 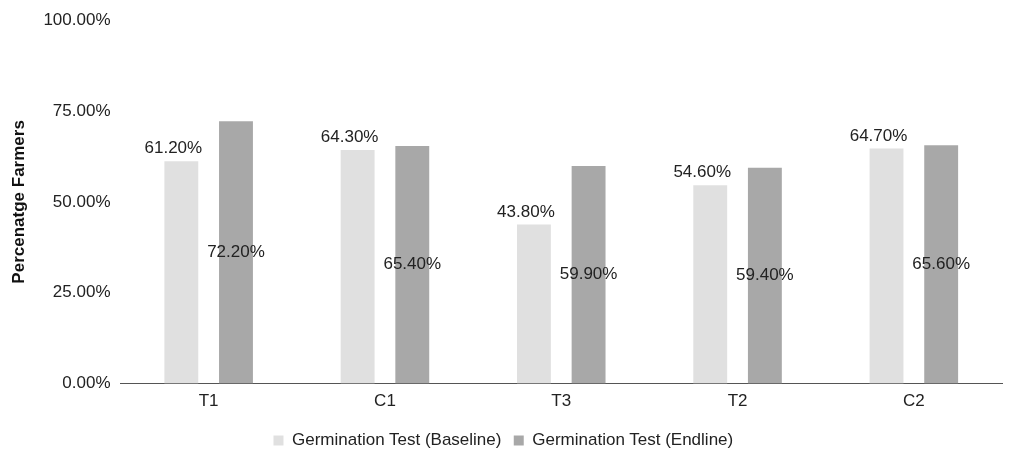 What do you see at coordinates (81, 292) in the screenshot?
I see `y-tick-label: 25.00%` at bounding box center [81, 292].